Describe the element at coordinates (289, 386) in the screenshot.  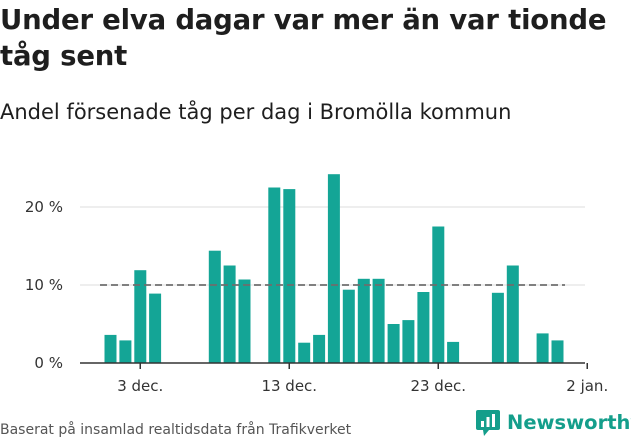
I see `x-tick-label: 13 dec.` at that location.